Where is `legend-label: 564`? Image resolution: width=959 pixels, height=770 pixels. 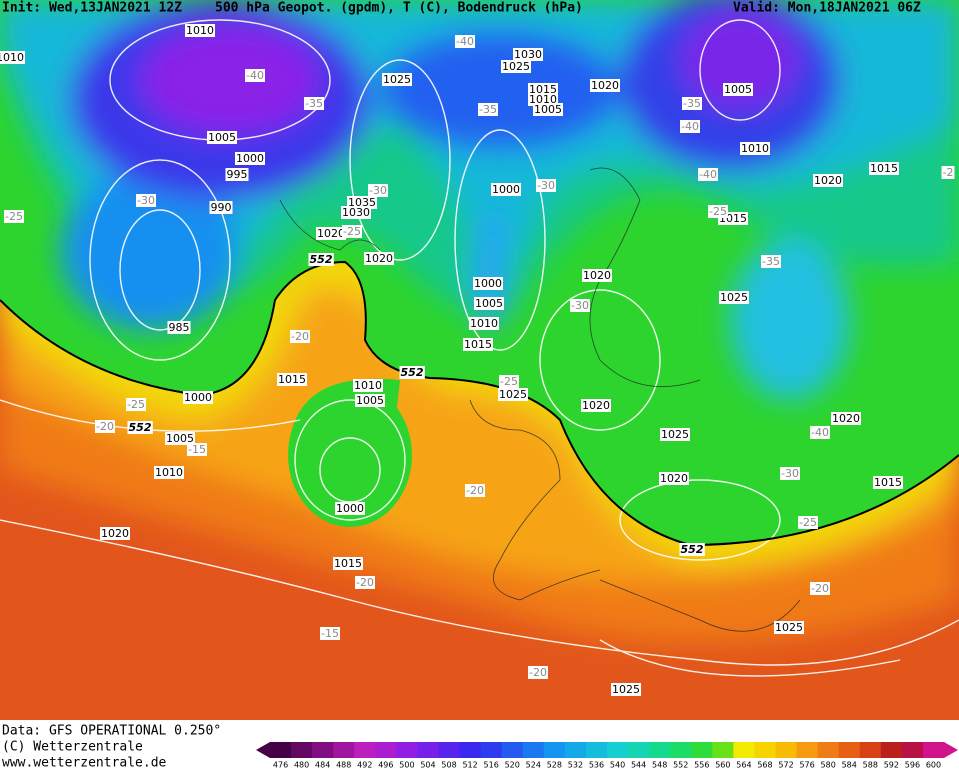 legend-label: 564 is located at coordinates (743, 765).